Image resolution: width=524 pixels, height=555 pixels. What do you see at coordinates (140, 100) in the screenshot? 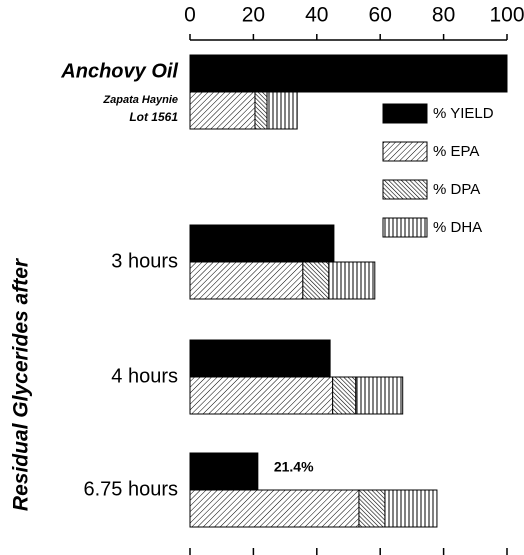
I see `annotation: Zapata Haynie` at bounding box center [140, 100].